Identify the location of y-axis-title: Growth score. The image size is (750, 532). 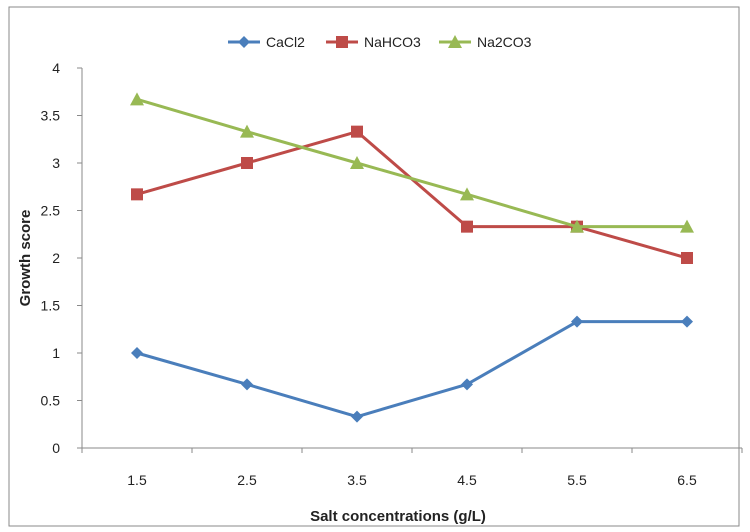
(25, 258).